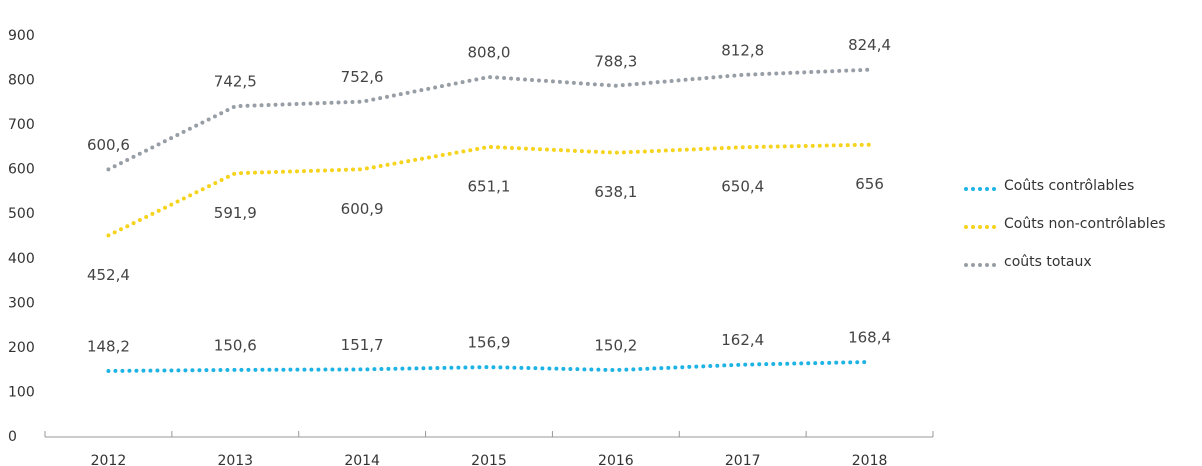 The image size is (1202, 466). I want to click on y-tick-label: 100, so click(21, 392).